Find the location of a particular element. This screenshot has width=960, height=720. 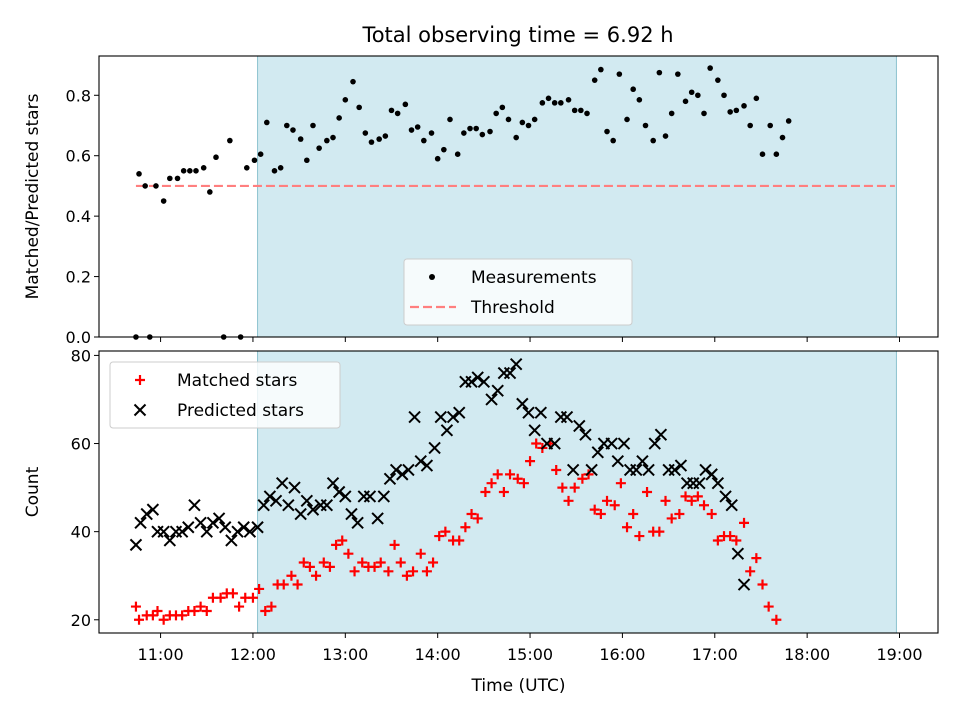

top-legend-box is located at coordinates (518, 292).